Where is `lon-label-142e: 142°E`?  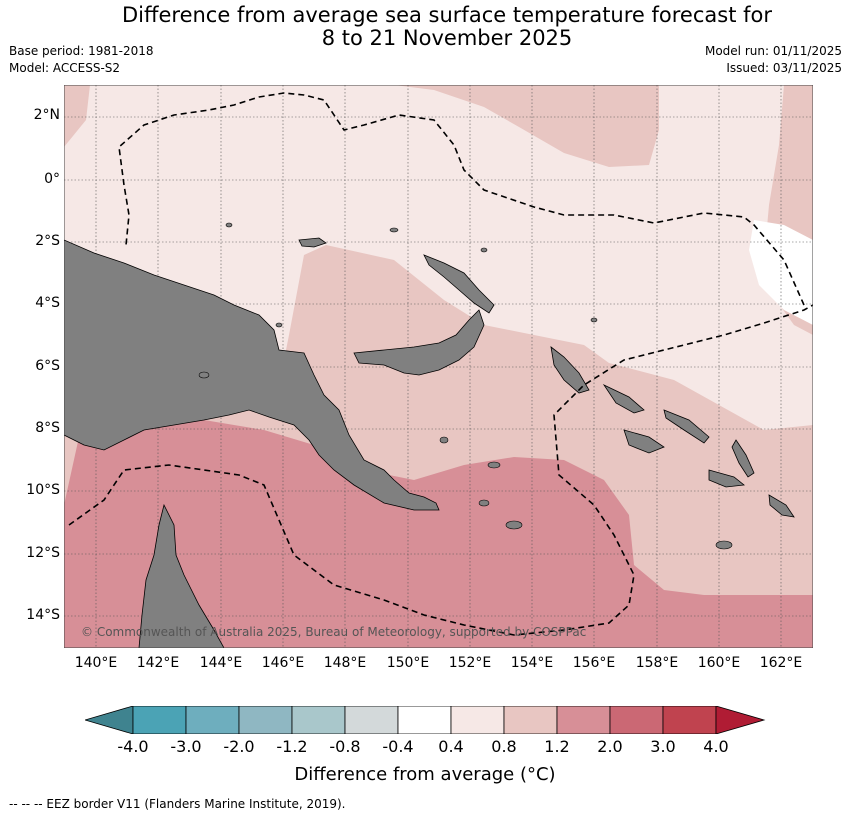 lon-label-142e: 142°E is located at coordinates (158, 663).